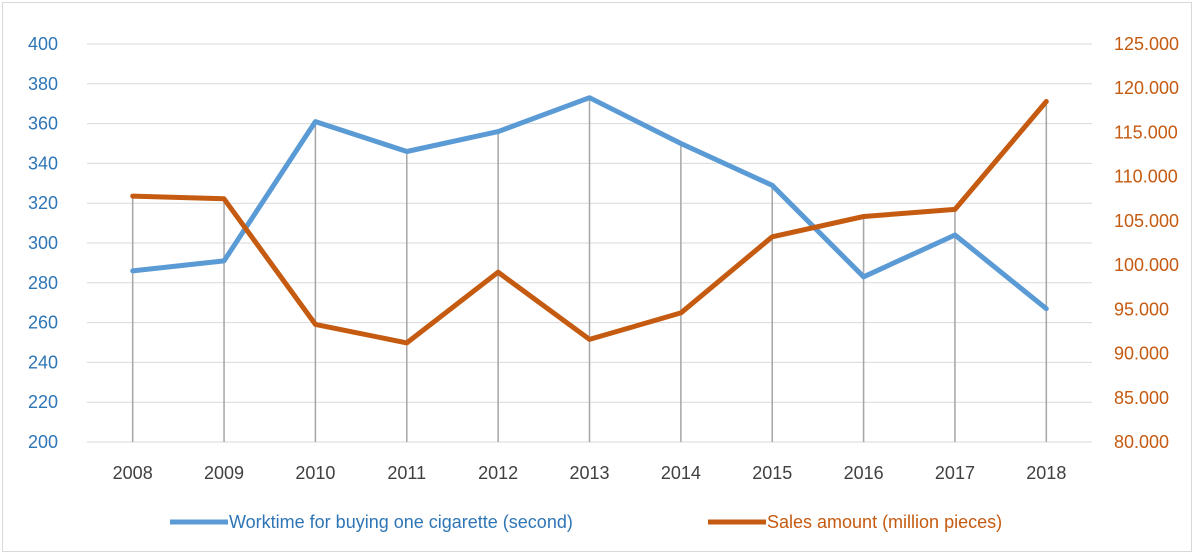 The image size is (1197, 556). I want to click on legend-label: Sales amount (million pieces), so click(884, 522).